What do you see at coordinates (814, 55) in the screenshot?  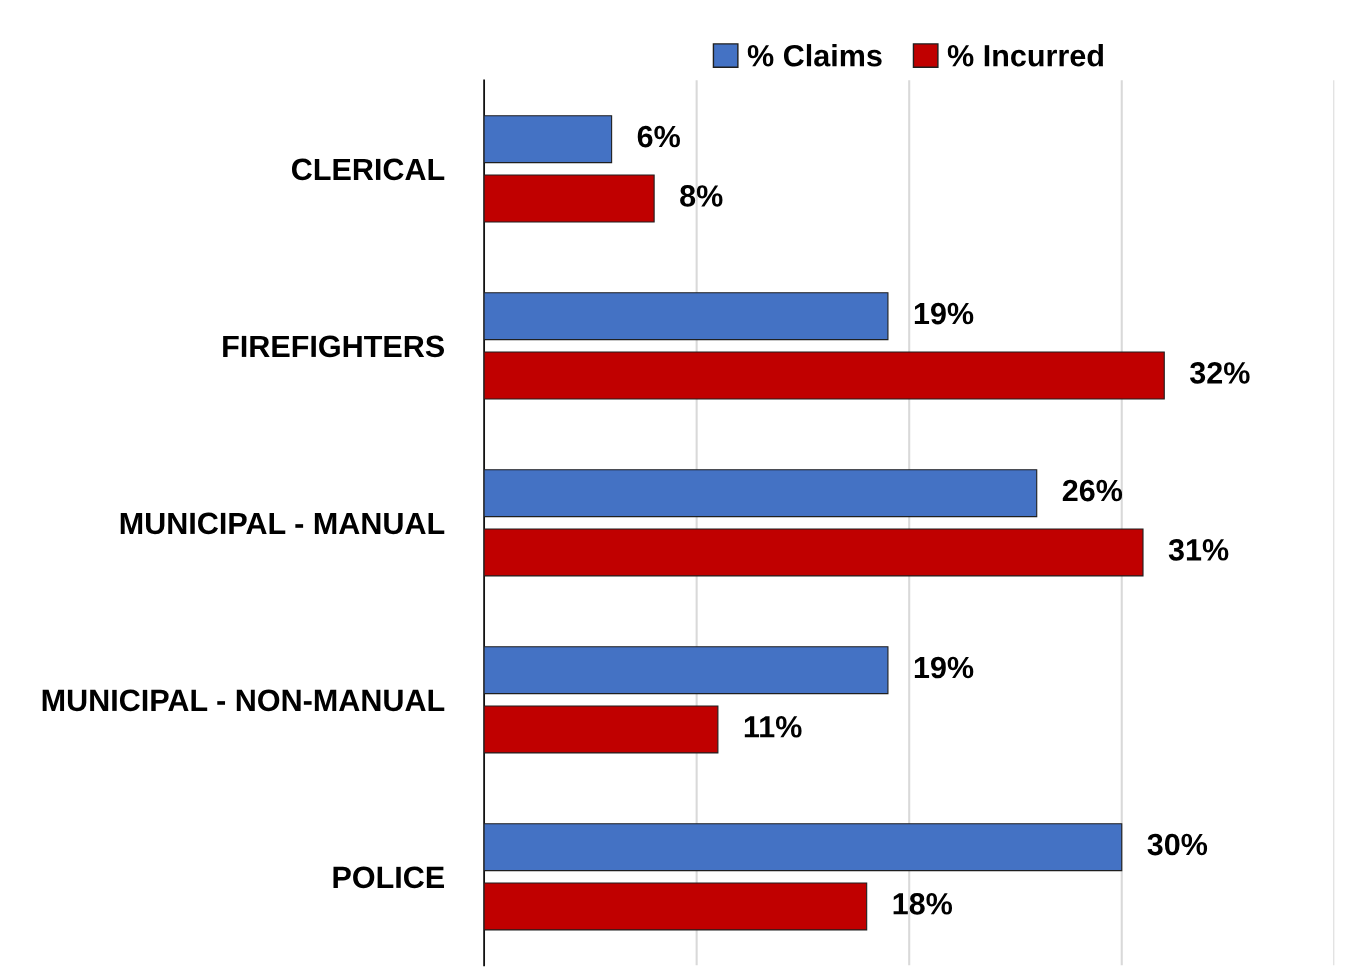 I see `legend-label: % Claims` at bounding box center [814, 55].